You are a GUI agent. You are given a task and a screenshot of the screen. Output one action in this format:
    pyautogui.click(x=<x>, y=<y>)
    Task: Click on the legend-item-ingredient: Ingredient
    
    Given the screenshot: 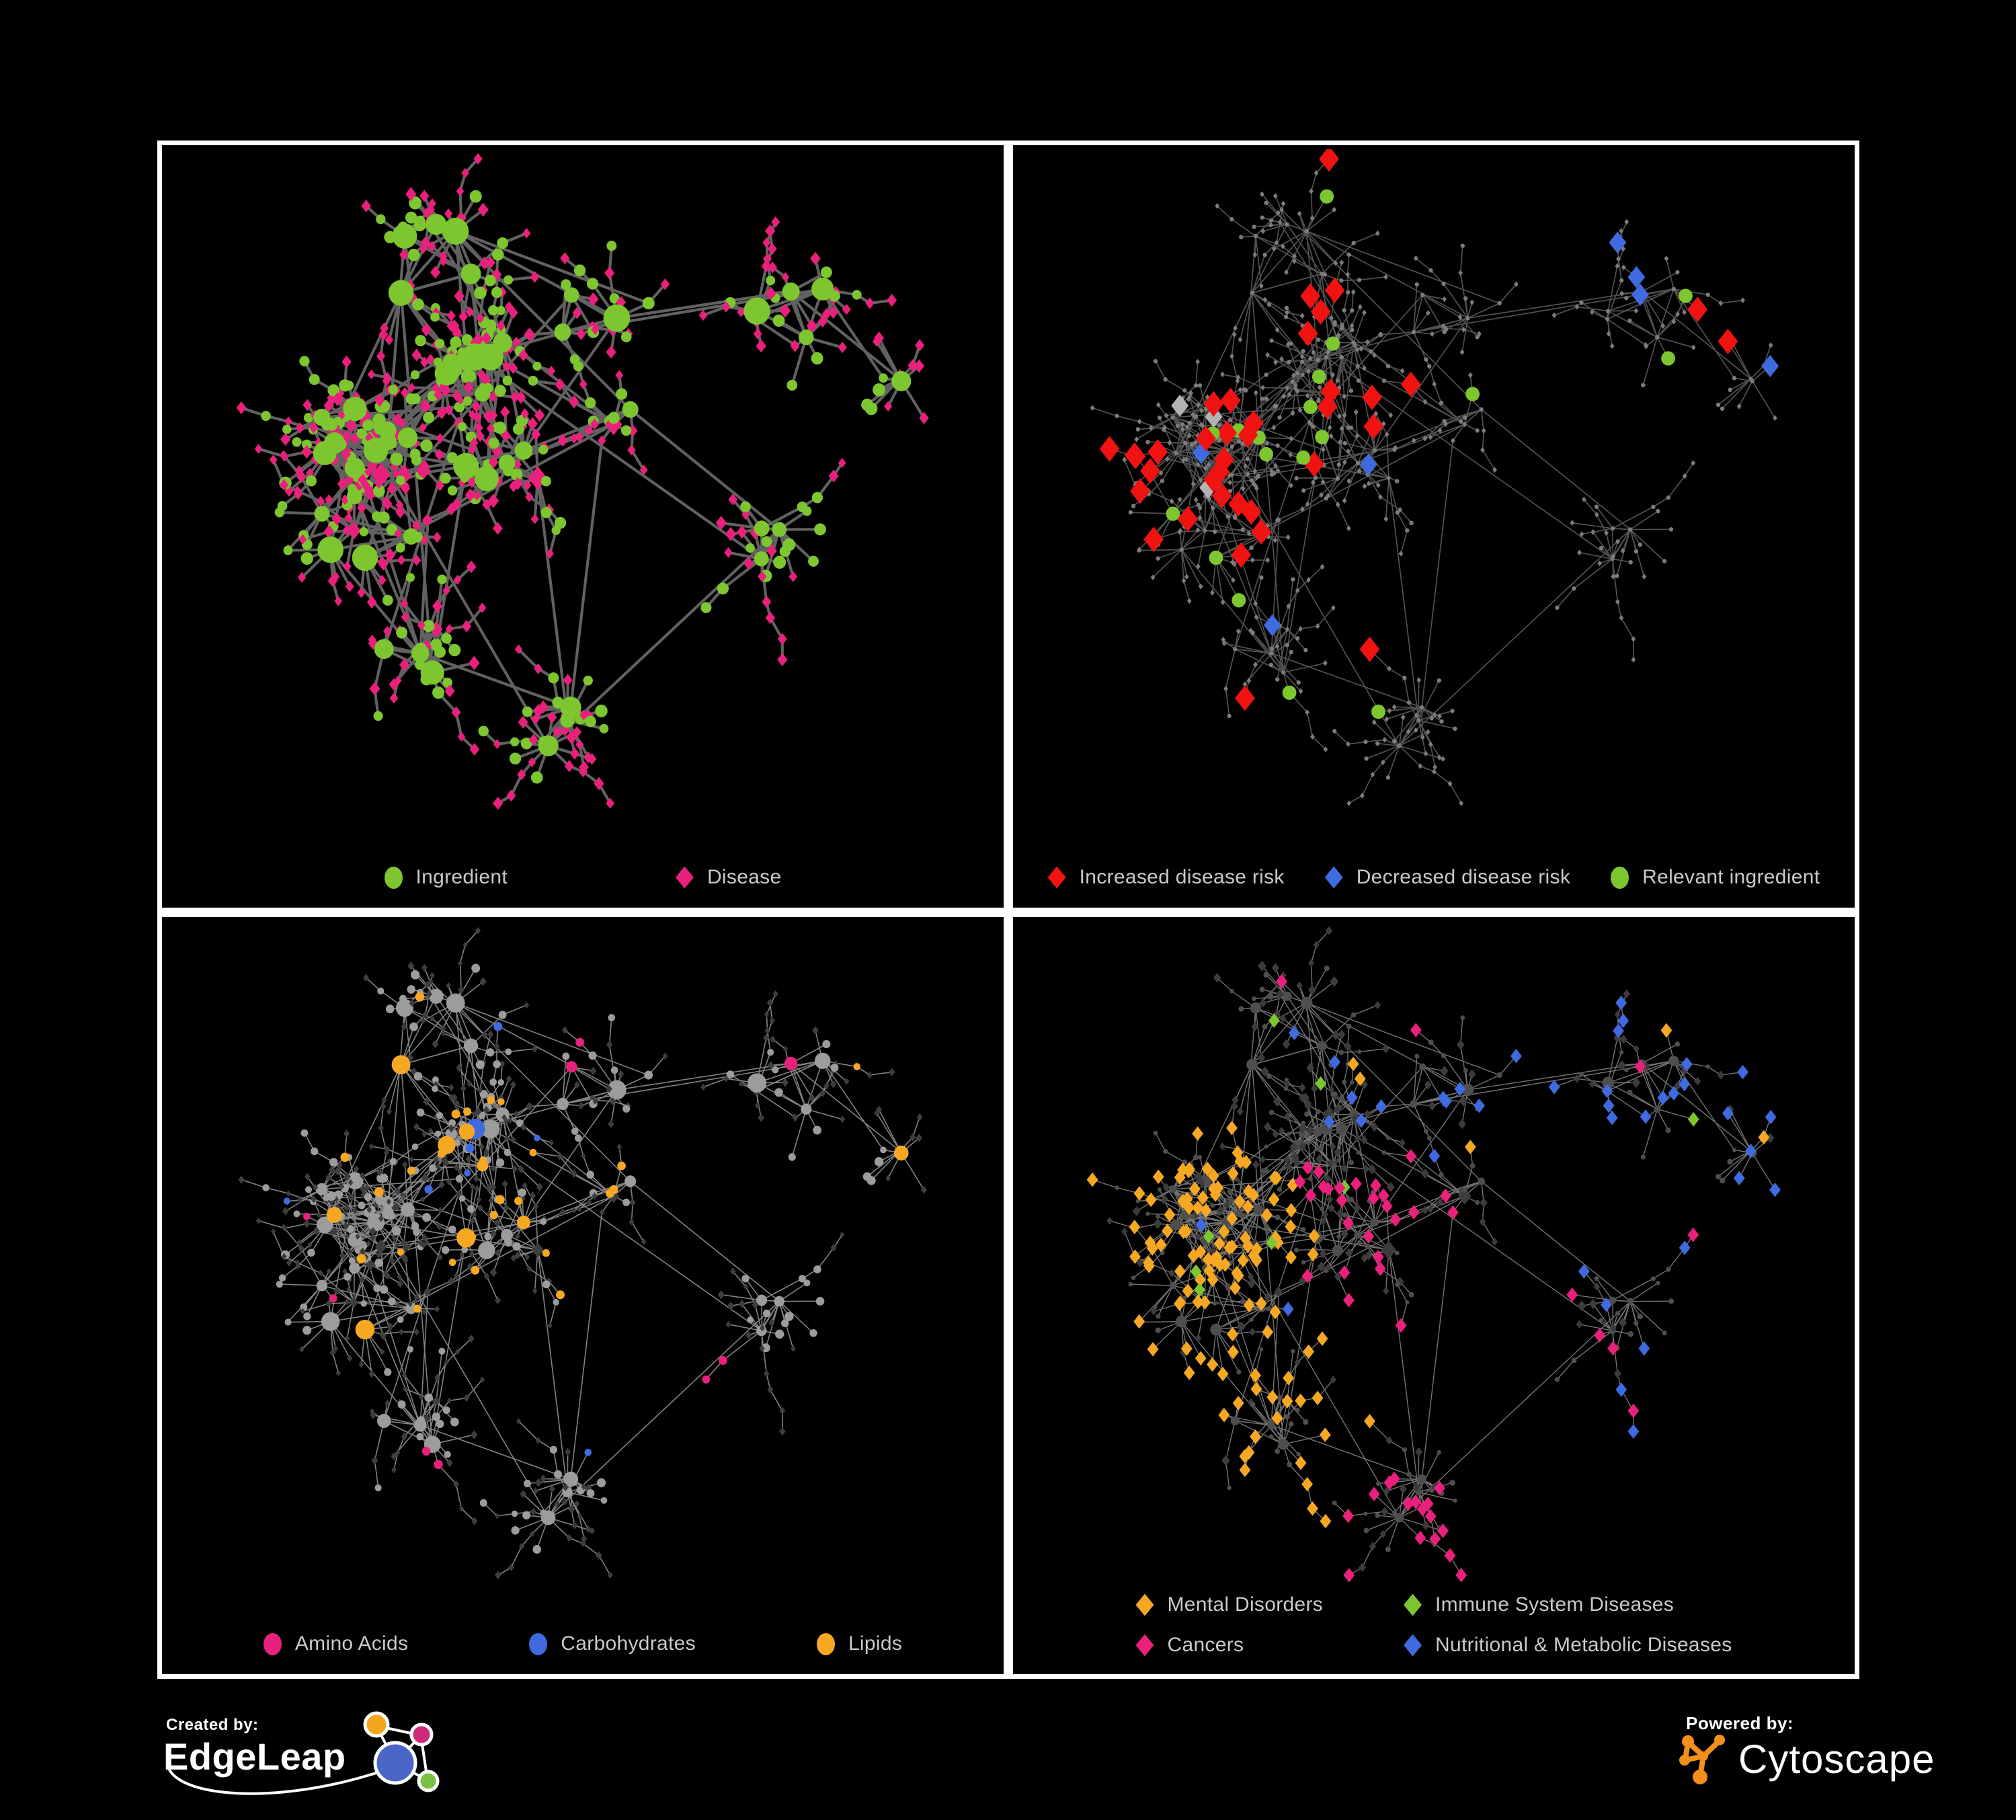 What is the action you would take?
    pyautogui.click(x=446, y=877)
    